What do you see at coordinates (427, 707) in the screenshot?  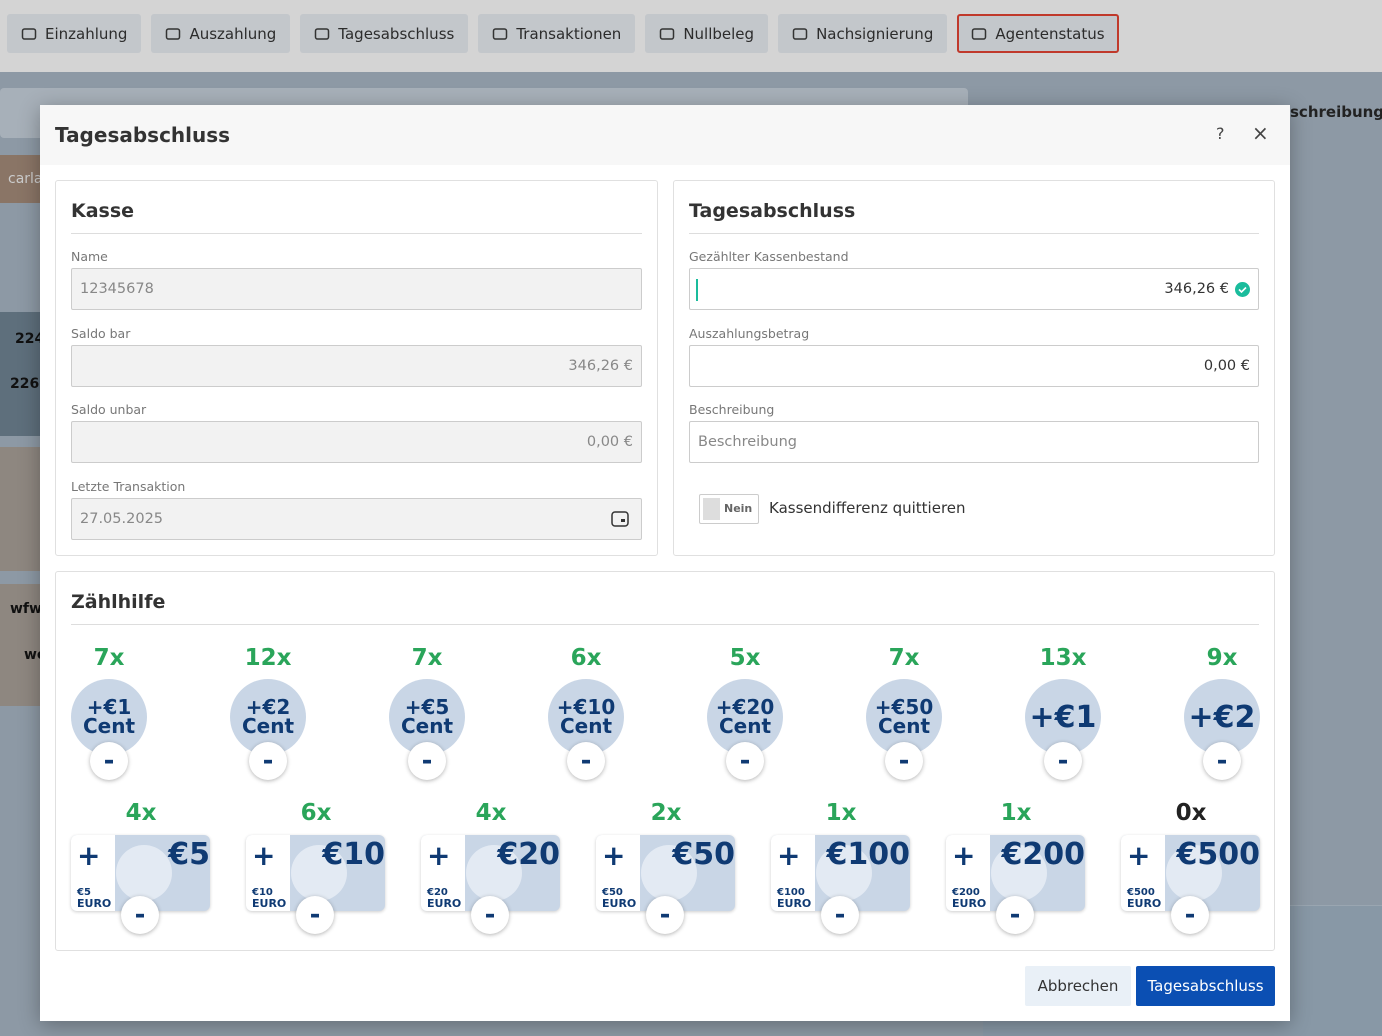 I see `coin-label: +€5` at bounding box center [427, 707].